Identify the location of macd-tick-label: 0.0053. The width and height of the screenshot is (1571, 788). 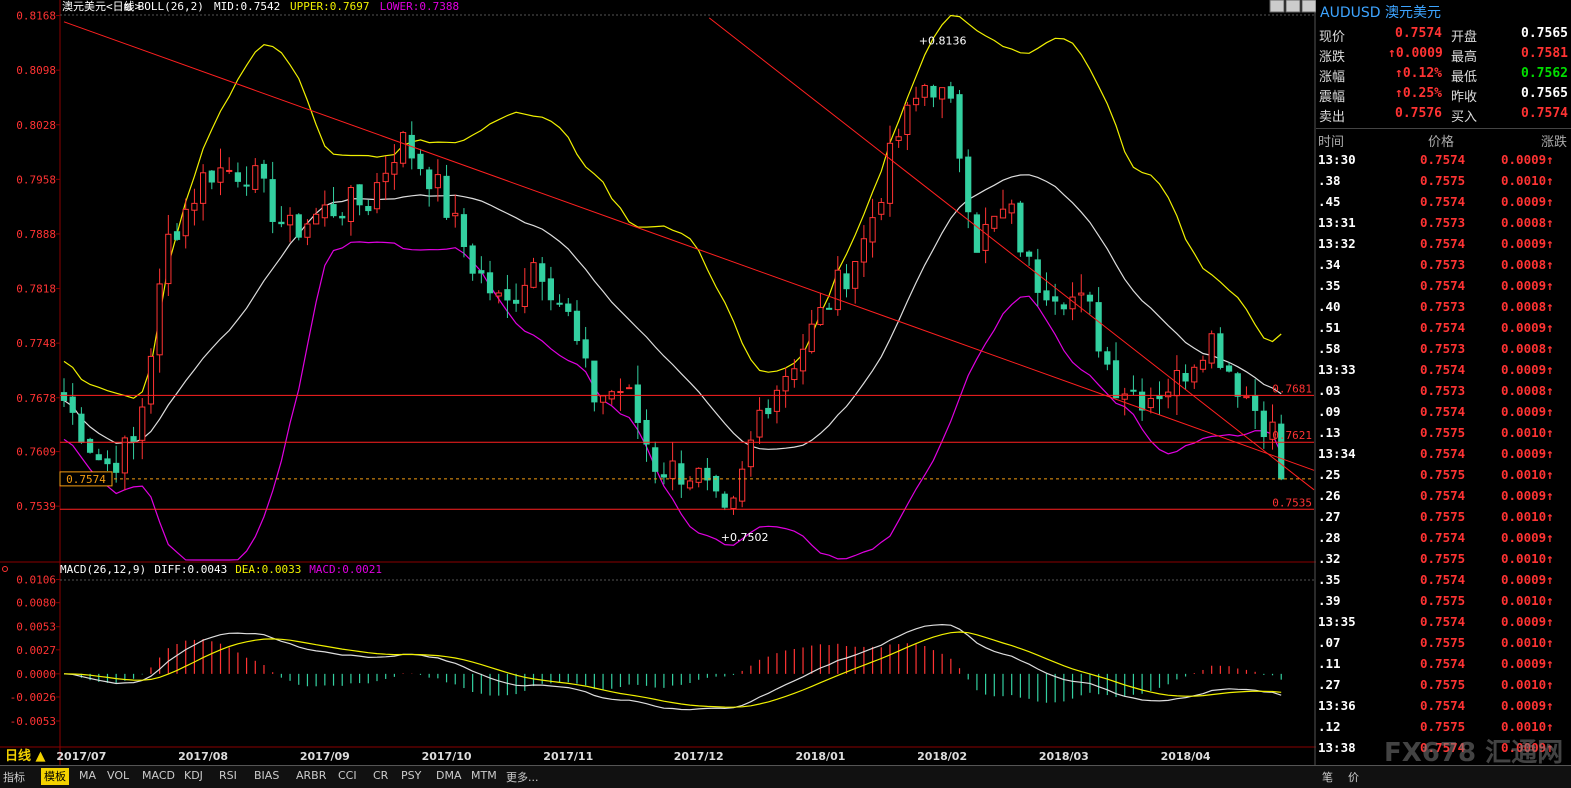
(36, 627).